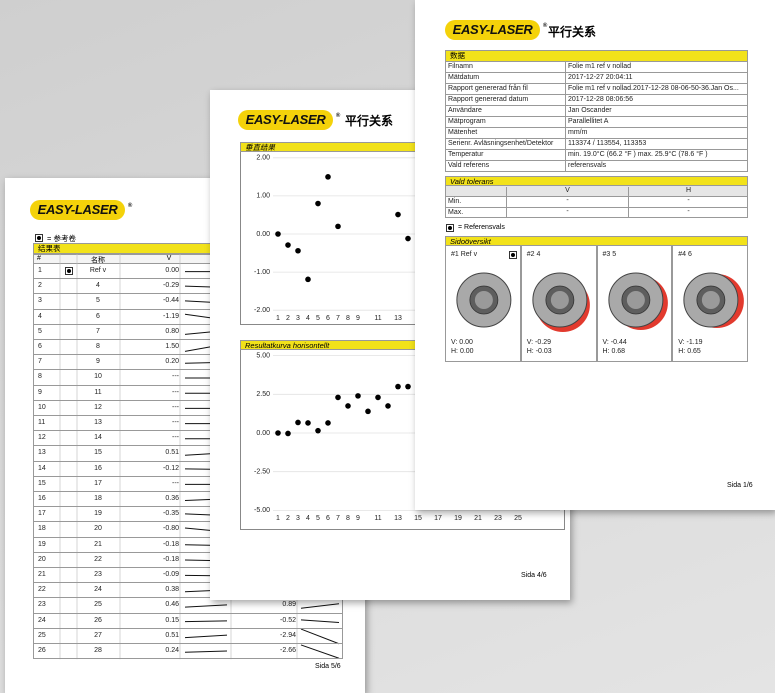 The height and width of the screenshot is (693, 775). I want to click on row-v: 0.20, so click(172, 362).